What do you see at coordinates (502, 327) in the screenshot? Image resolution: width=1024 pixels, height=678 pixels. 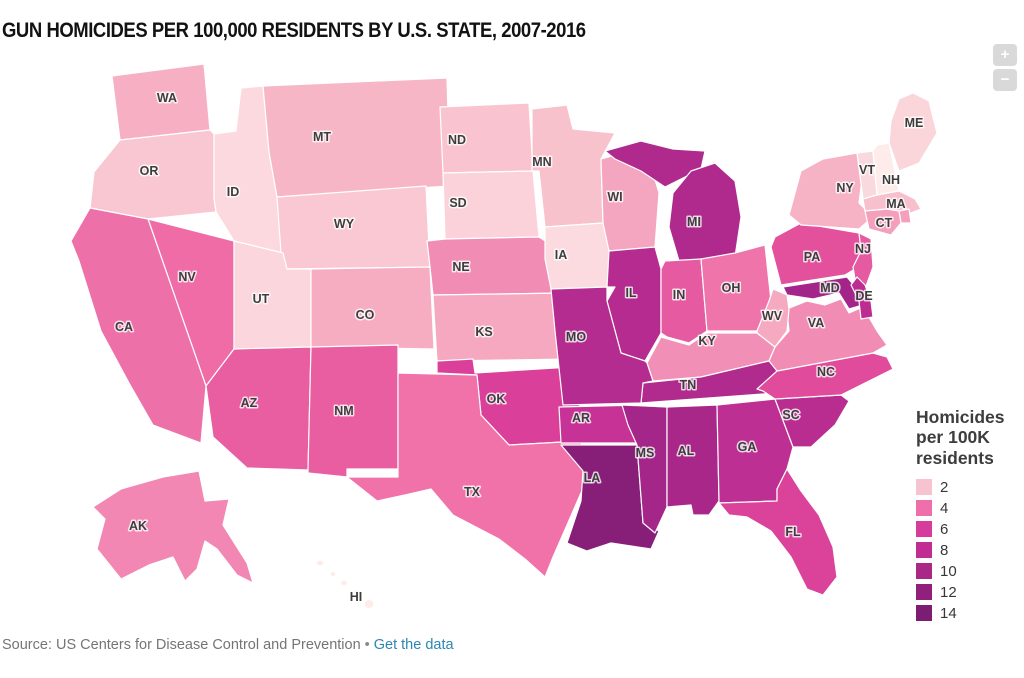 I see `state-ks` at bounding box center [502, 327].